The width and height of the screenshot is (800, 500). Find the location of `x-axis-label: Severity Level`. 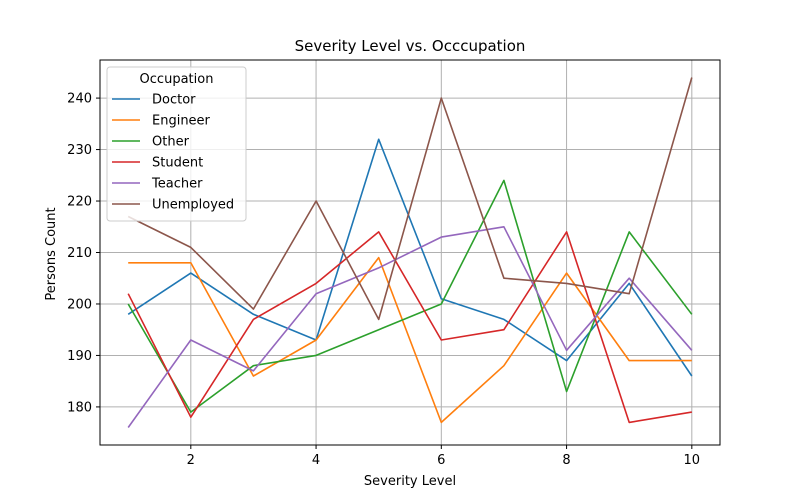

x-axis-label: Severity Level is located at coordinates (410, 481).